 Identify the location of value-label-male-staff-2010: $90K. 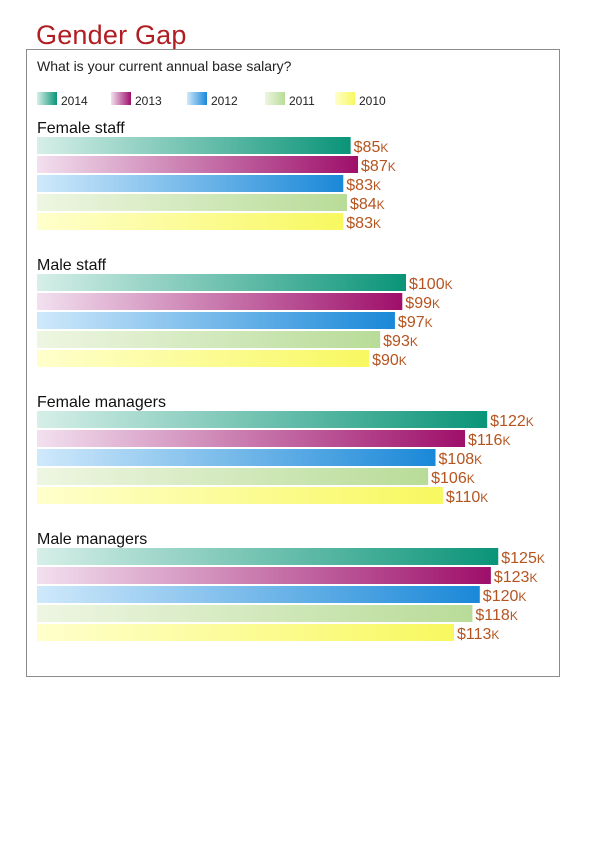
(389, 360).